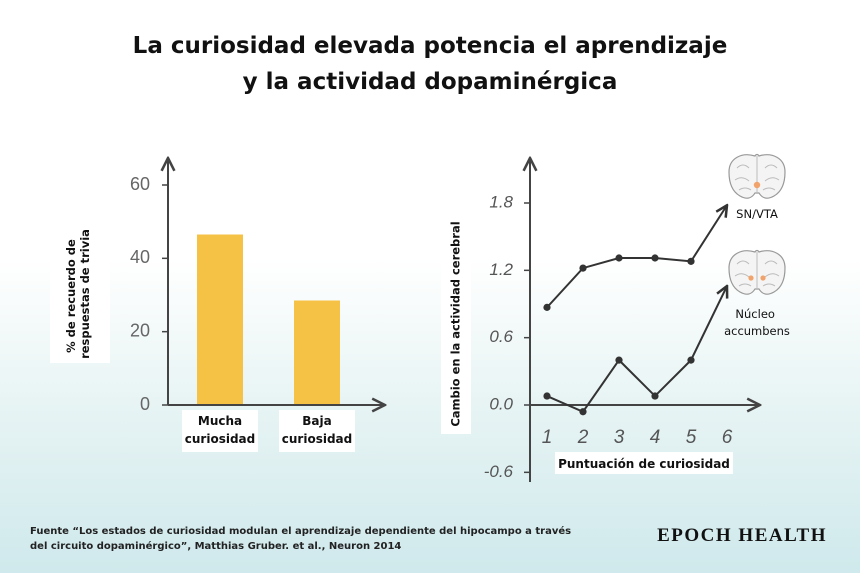 This screenshot has width=860, height=573. What do you see at coordinates (757, 185) in the screenshot?
I see `sn-vta-marker` at bounding box center [757, 185].